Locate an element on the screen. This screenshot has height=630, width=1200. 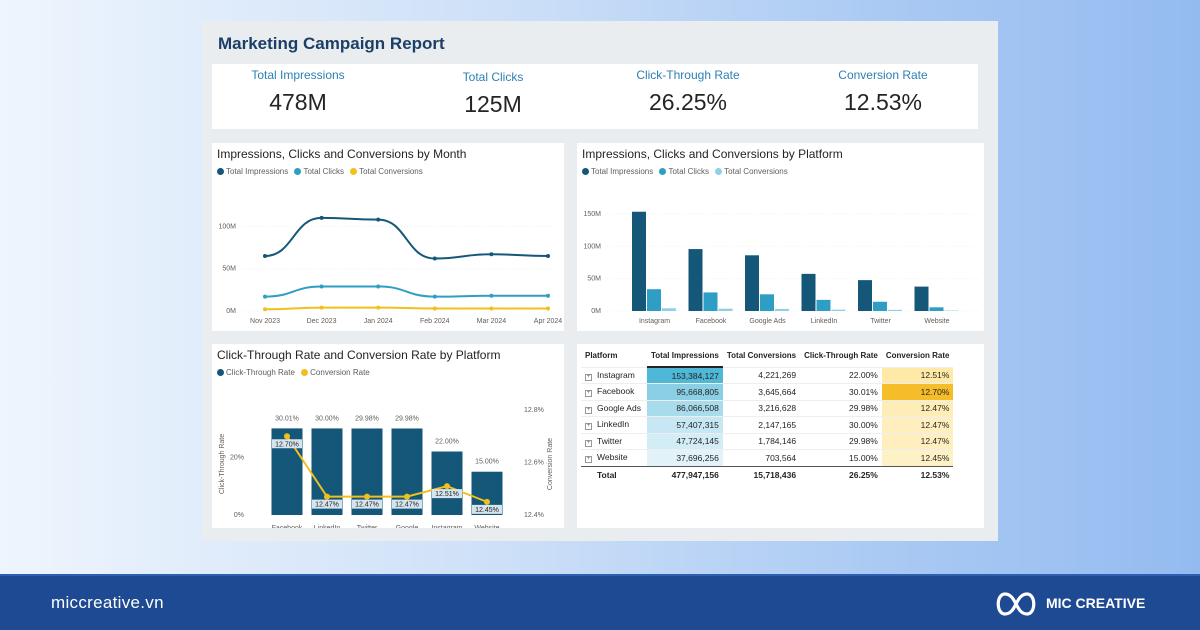
kpi-total-clicks: Total Clicks 125M is located at coordinates (493, 92).